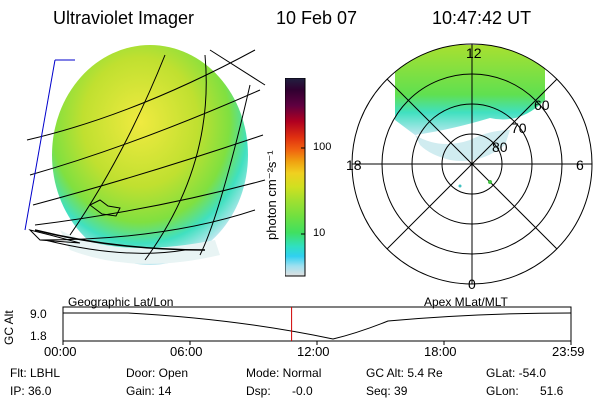 The width and height of the screenshot is (600, 400). What do you see at coordinates (121, 302) in the screenshot?
I see `geo-coords-label: Geographic Lat/Lon` at bounding box center [121, 302].